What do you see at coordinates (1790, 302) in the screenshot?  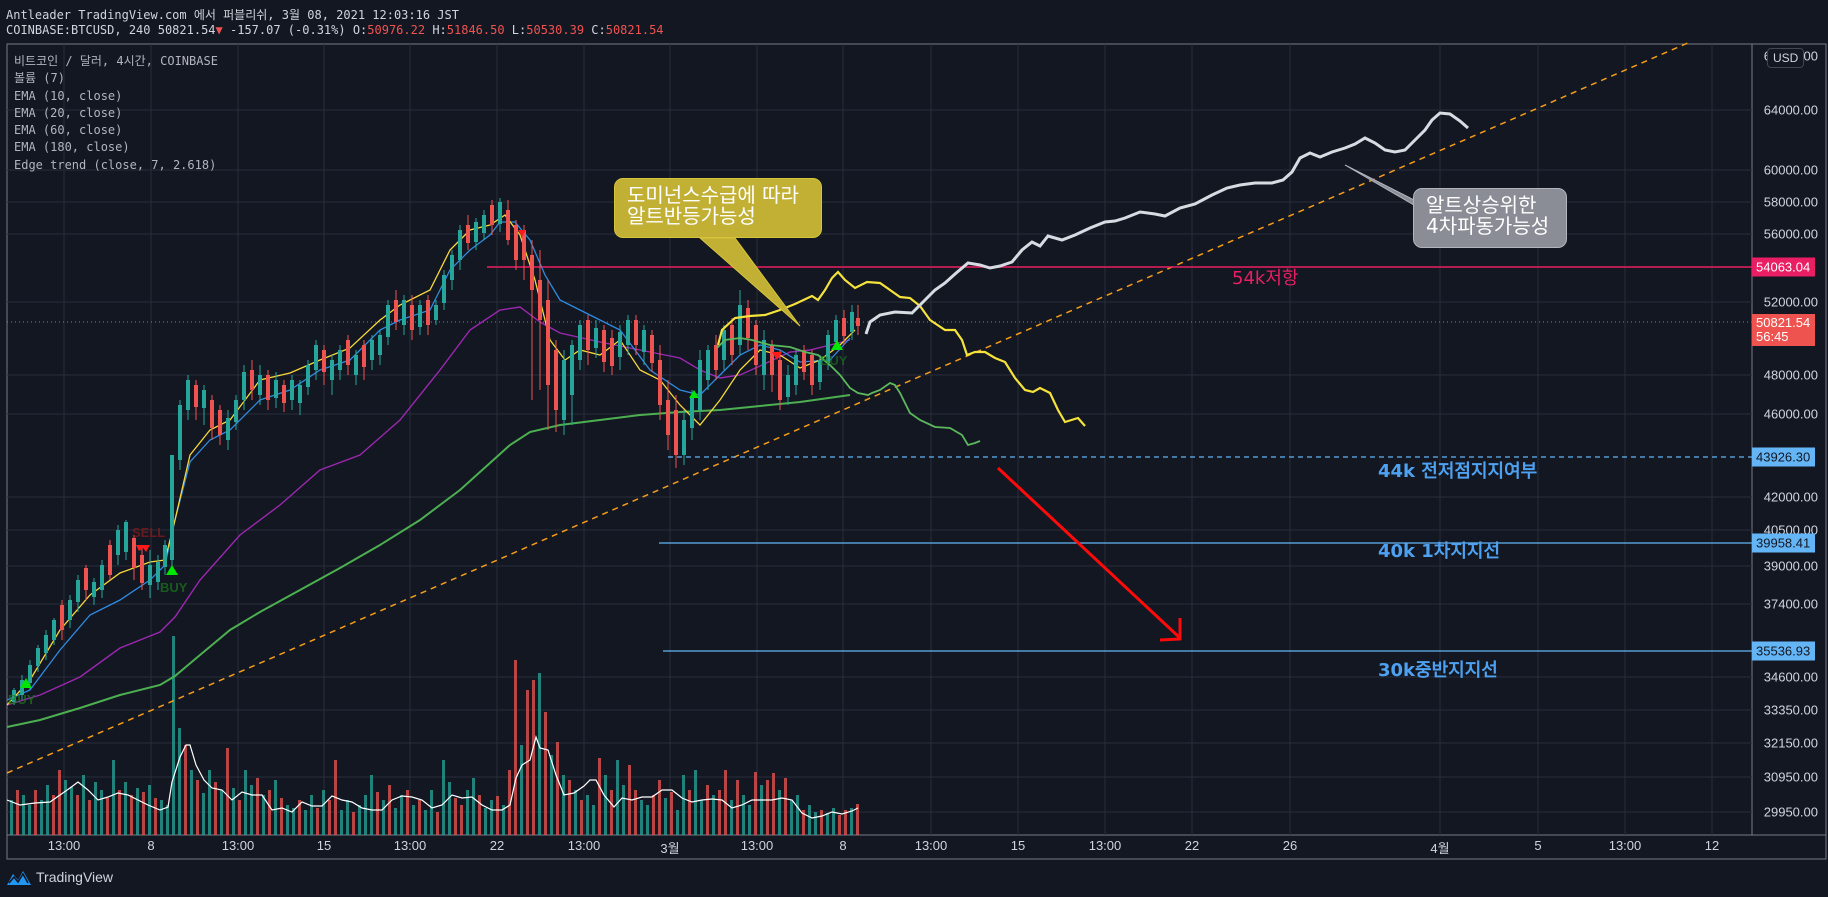 I see `y-tick: 52000.00` at bounding box center [1790, 302].